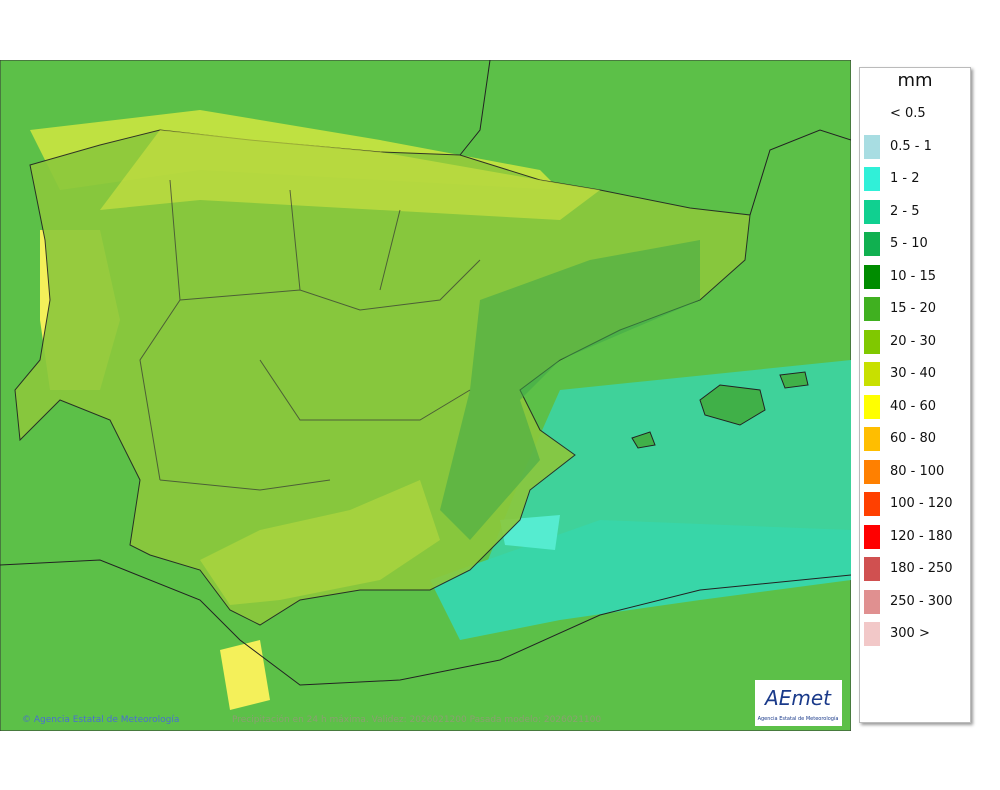 This screenshot has height=790, width=1000. I want to click on legend-label: 80 - 100, so click(917, 471).